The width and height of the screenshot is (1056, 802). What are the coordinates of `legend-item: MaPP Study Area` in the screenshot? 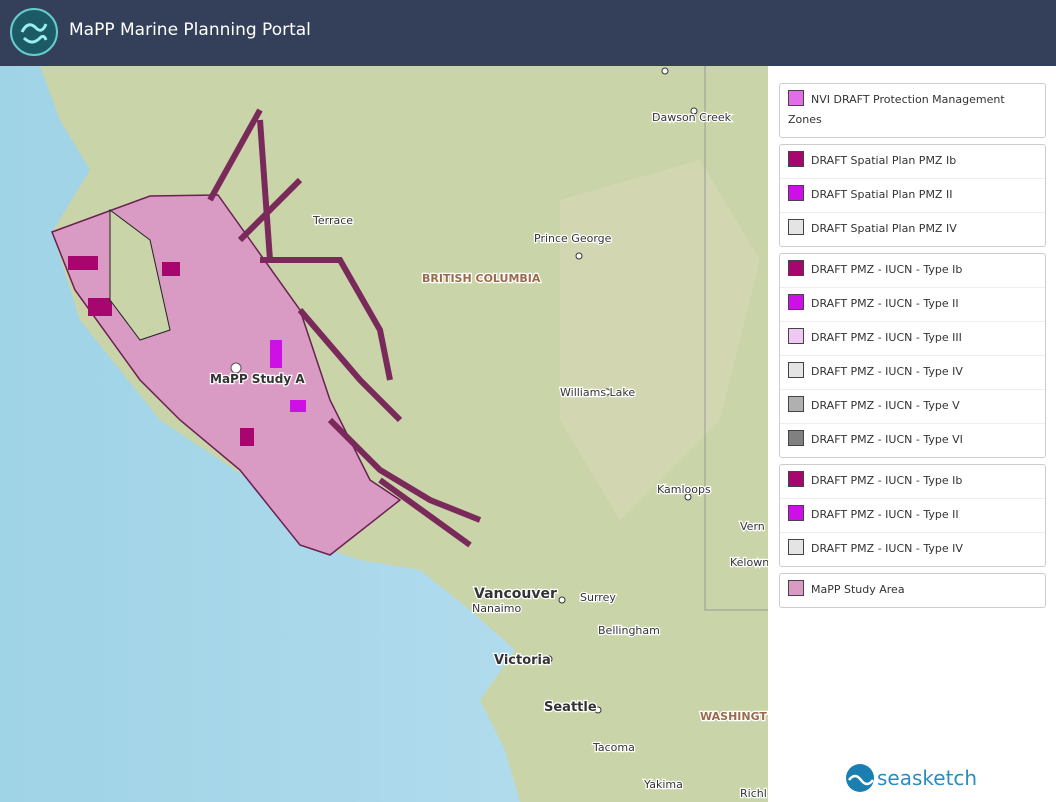 It's located at (912, 590).